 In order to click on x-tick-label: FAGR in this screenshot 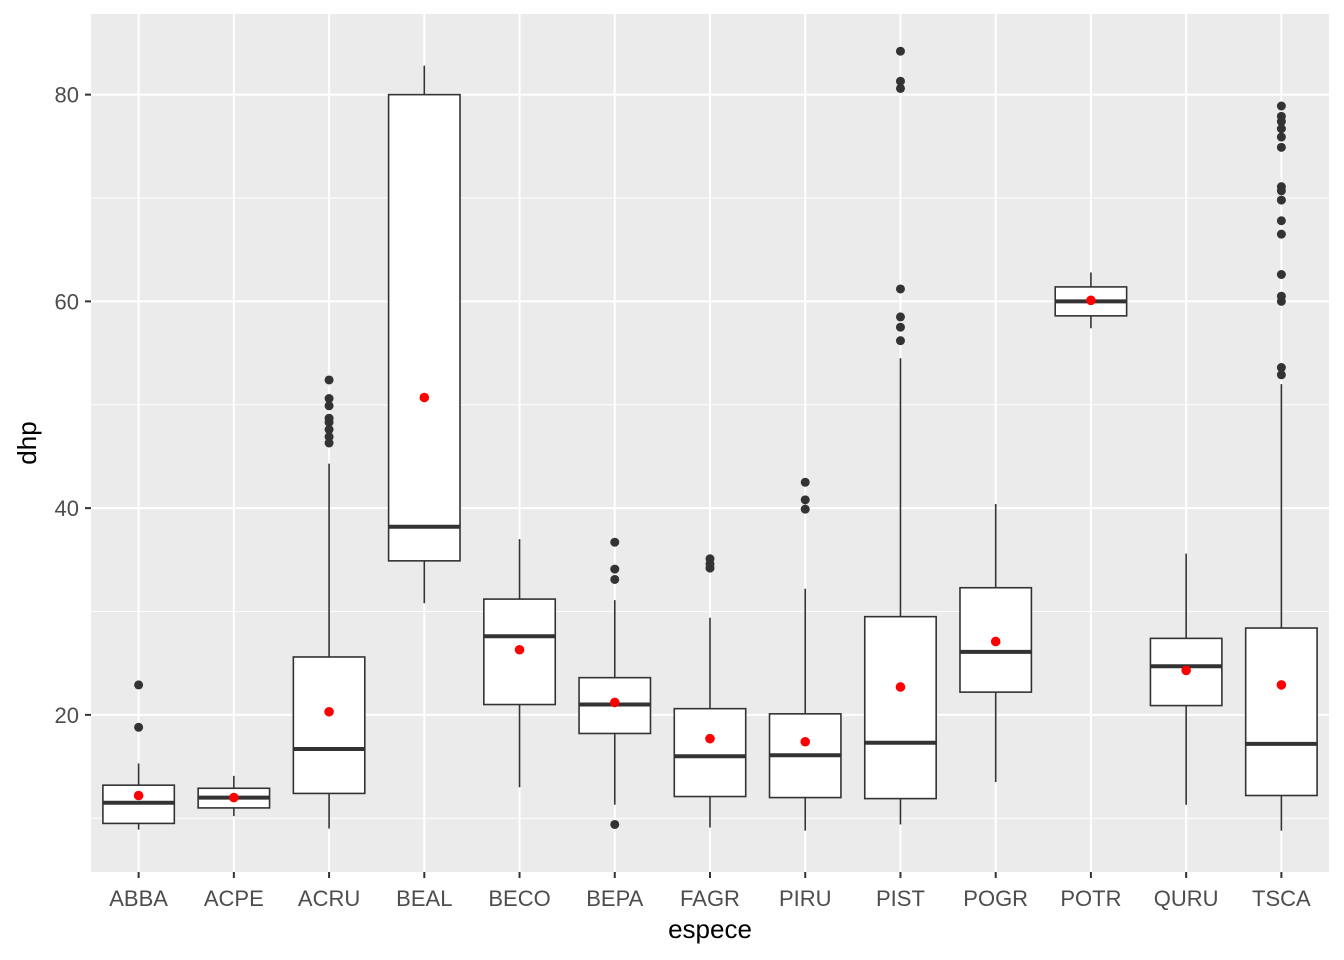, I will do `click(710, 898)`.